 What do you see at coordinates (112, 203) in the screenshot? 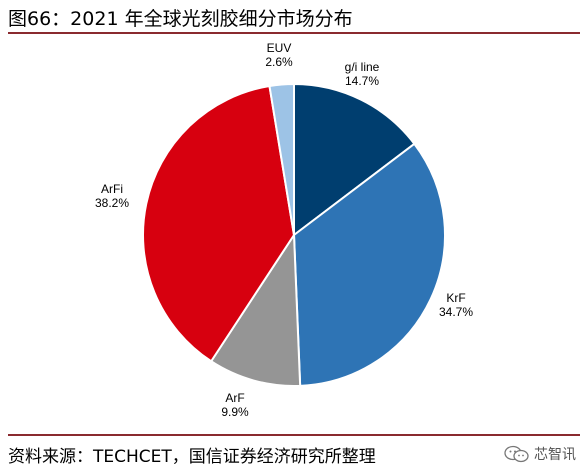
I see `slice-value-label-arfi: 38.2%` at bounding box center [112, 203].